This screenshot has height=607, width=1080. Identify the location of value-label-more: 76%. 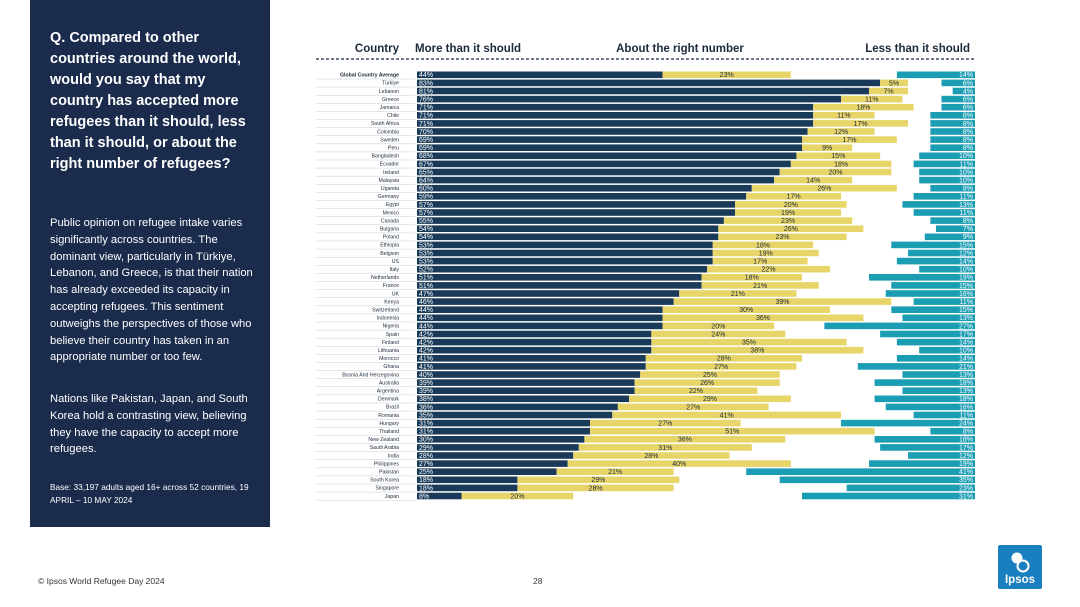
(426, 100).